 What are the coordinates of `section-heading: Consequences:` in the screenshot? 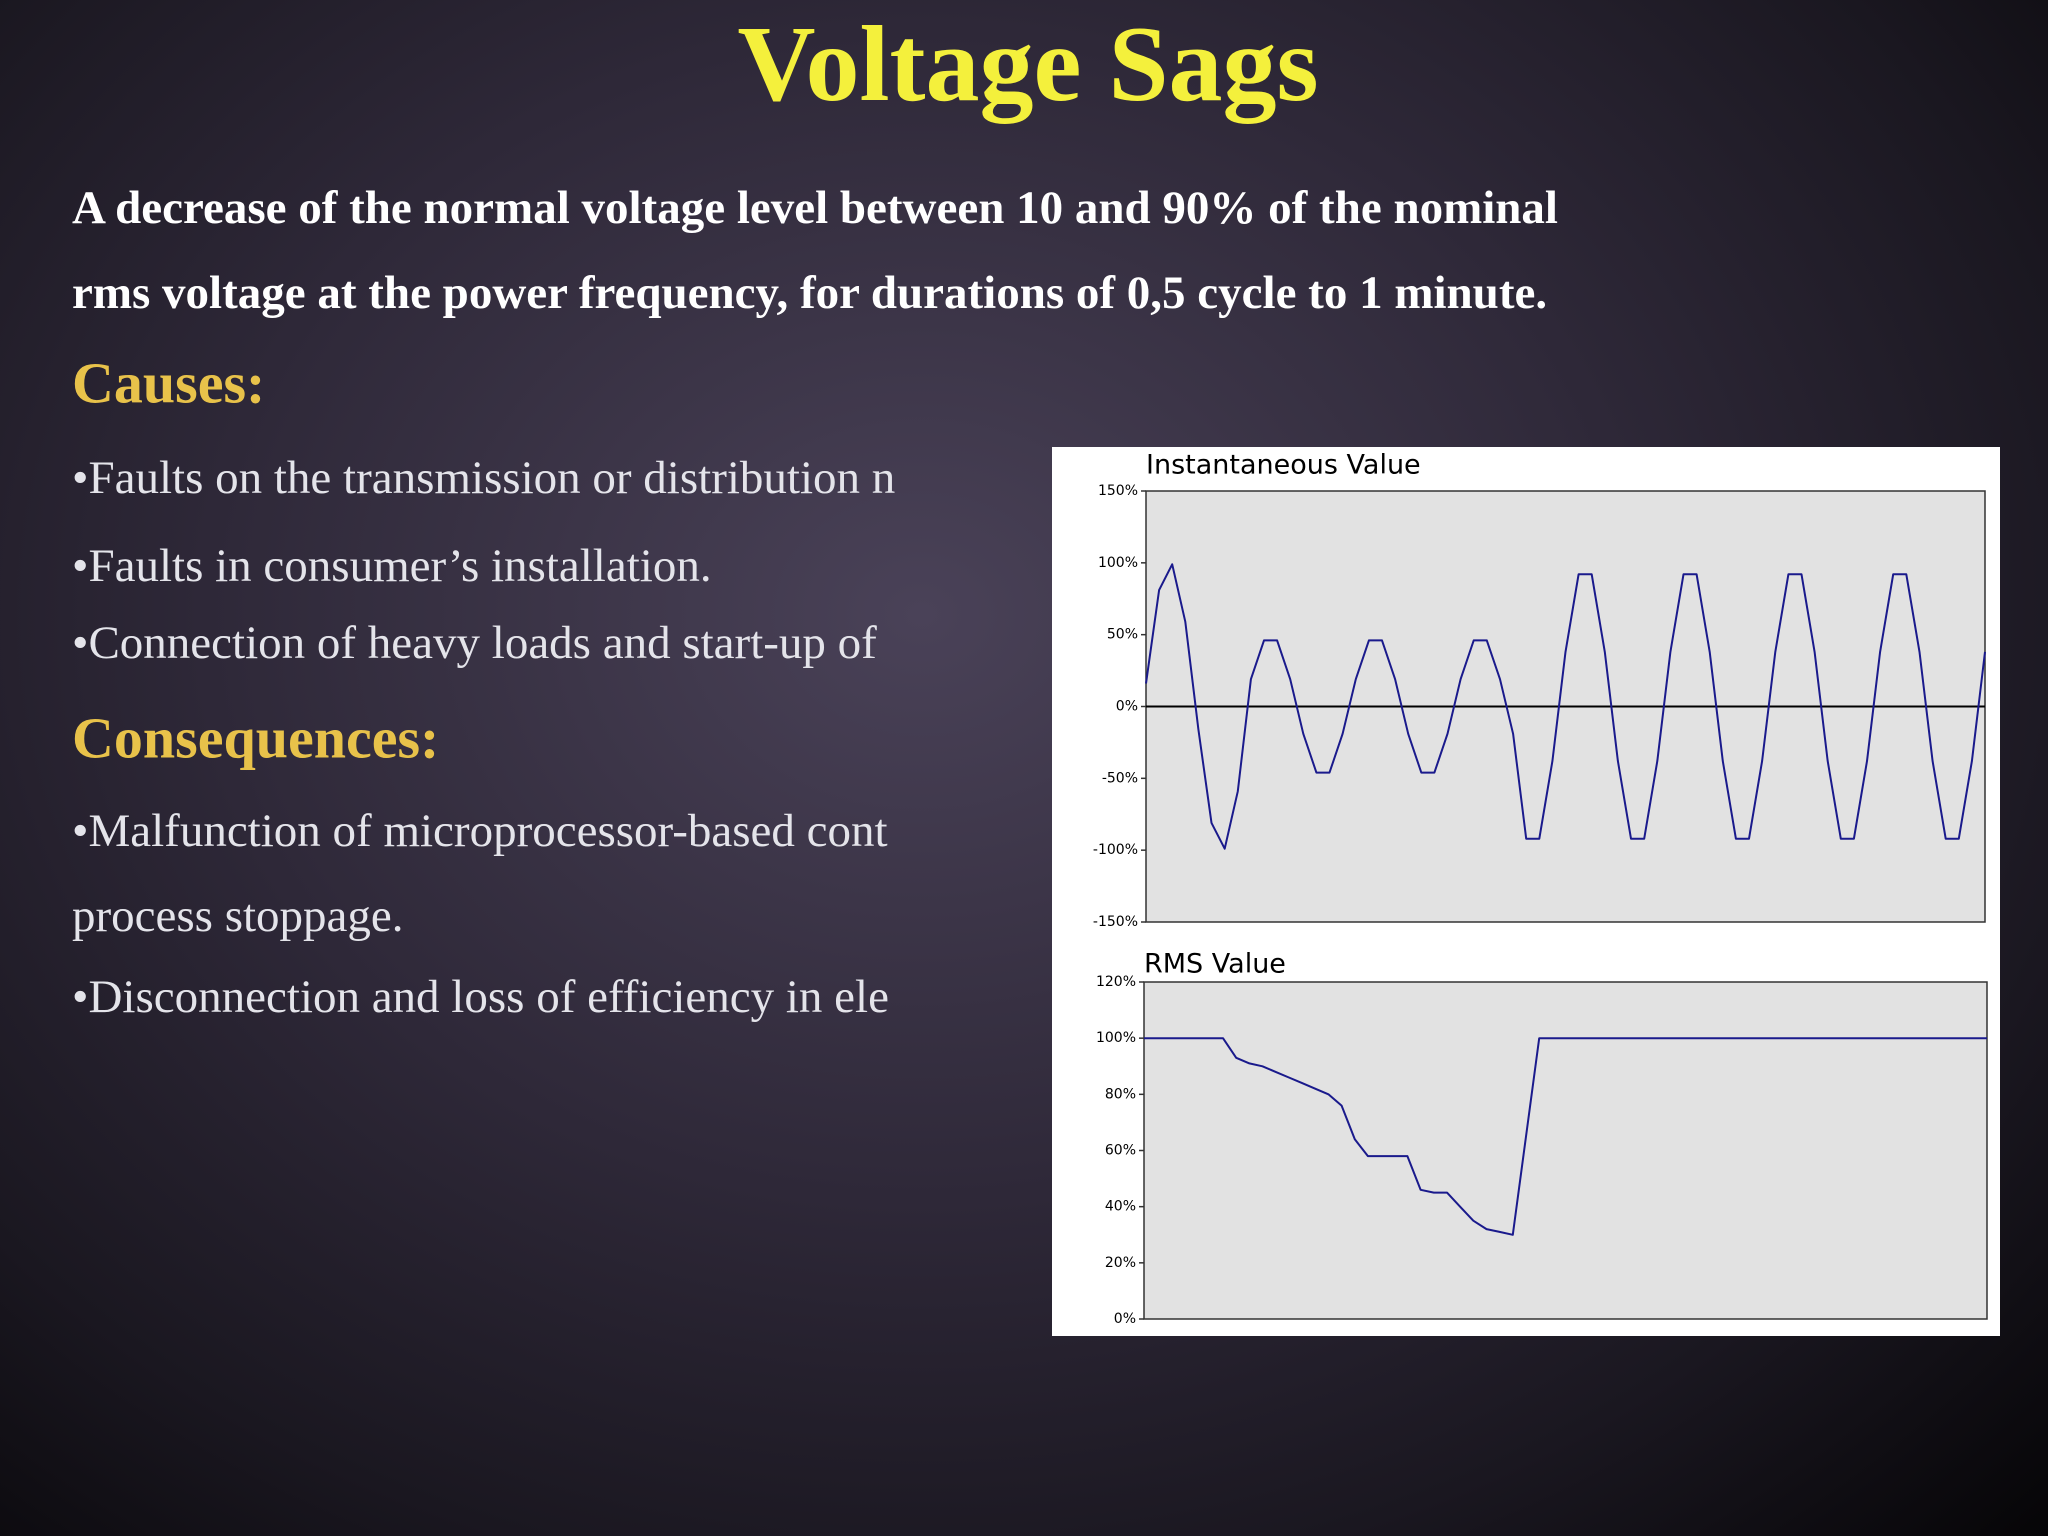 It's located at (255, 737).